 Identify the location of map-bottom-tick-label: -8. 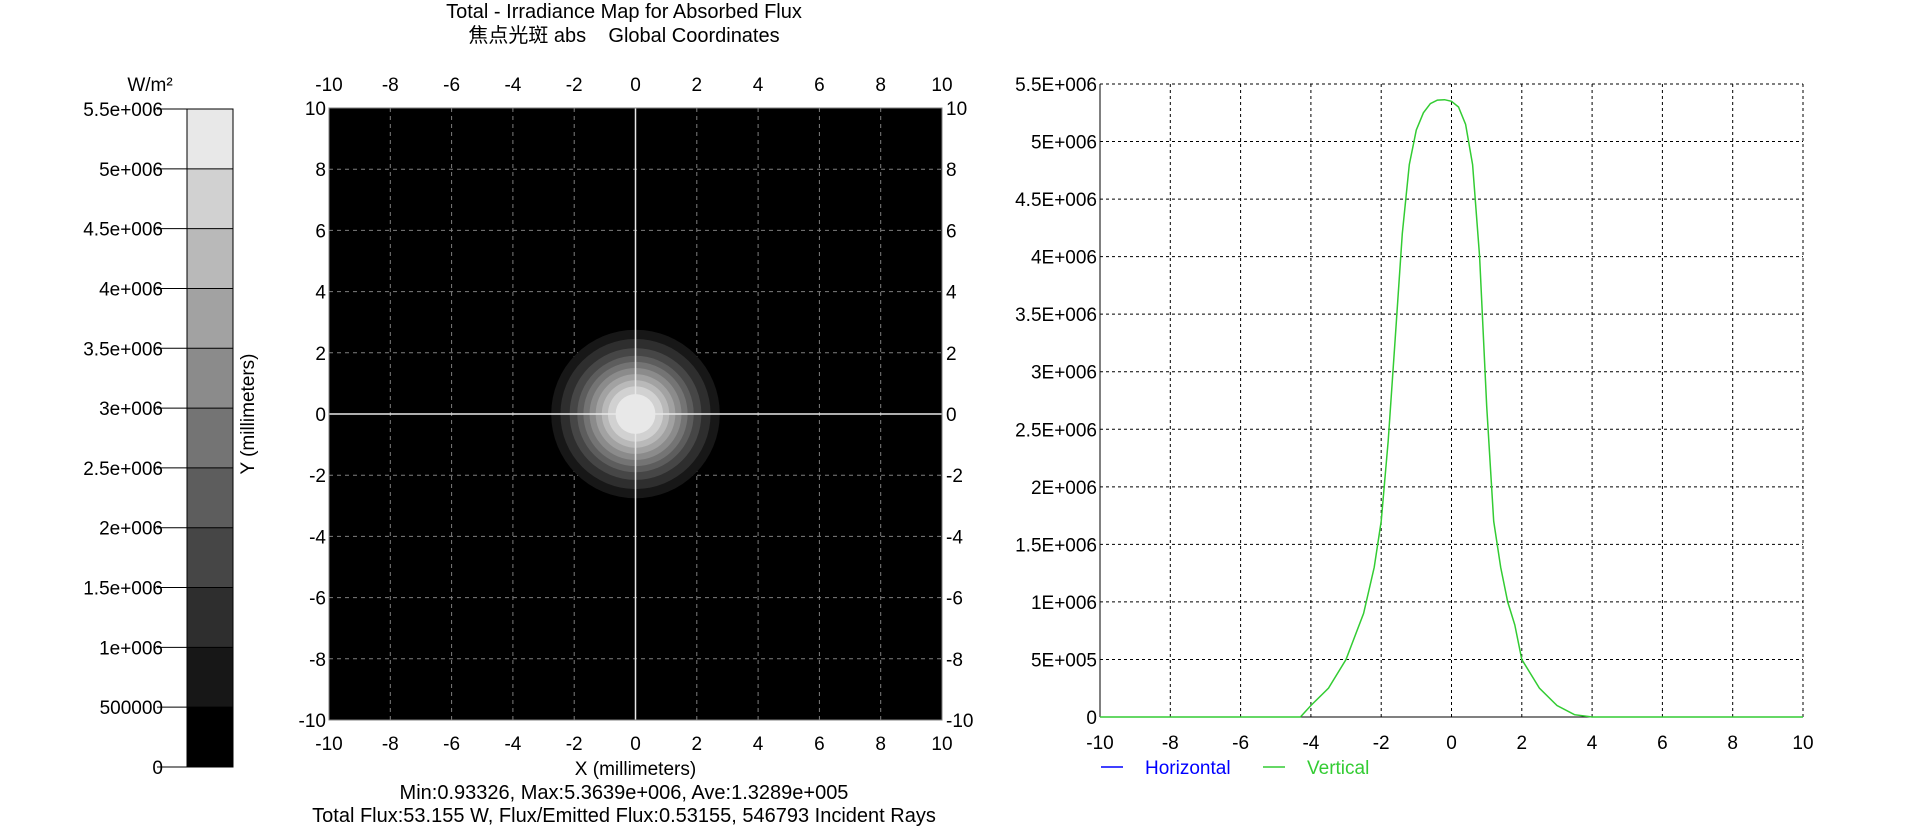
(390, 744).